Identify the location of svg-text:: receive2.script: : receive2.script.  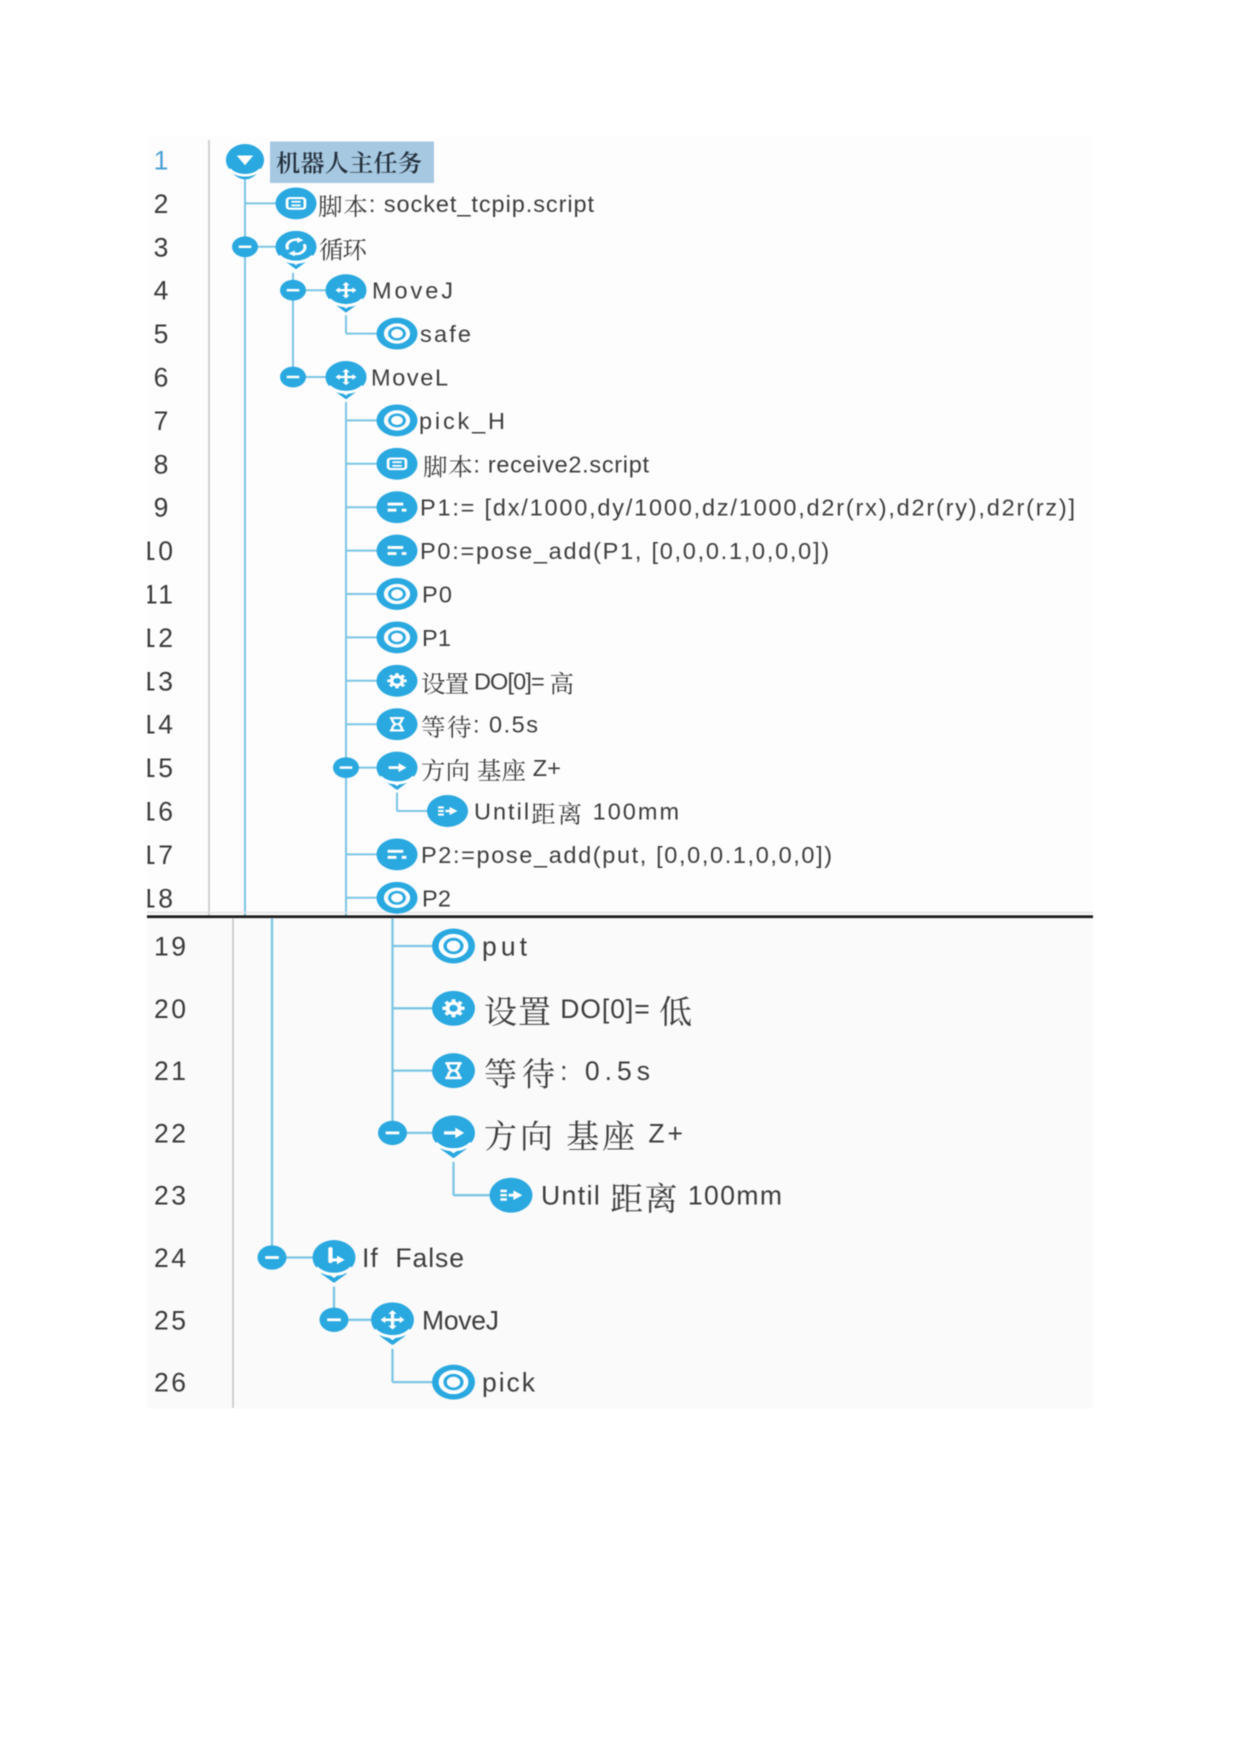
(561, 464).